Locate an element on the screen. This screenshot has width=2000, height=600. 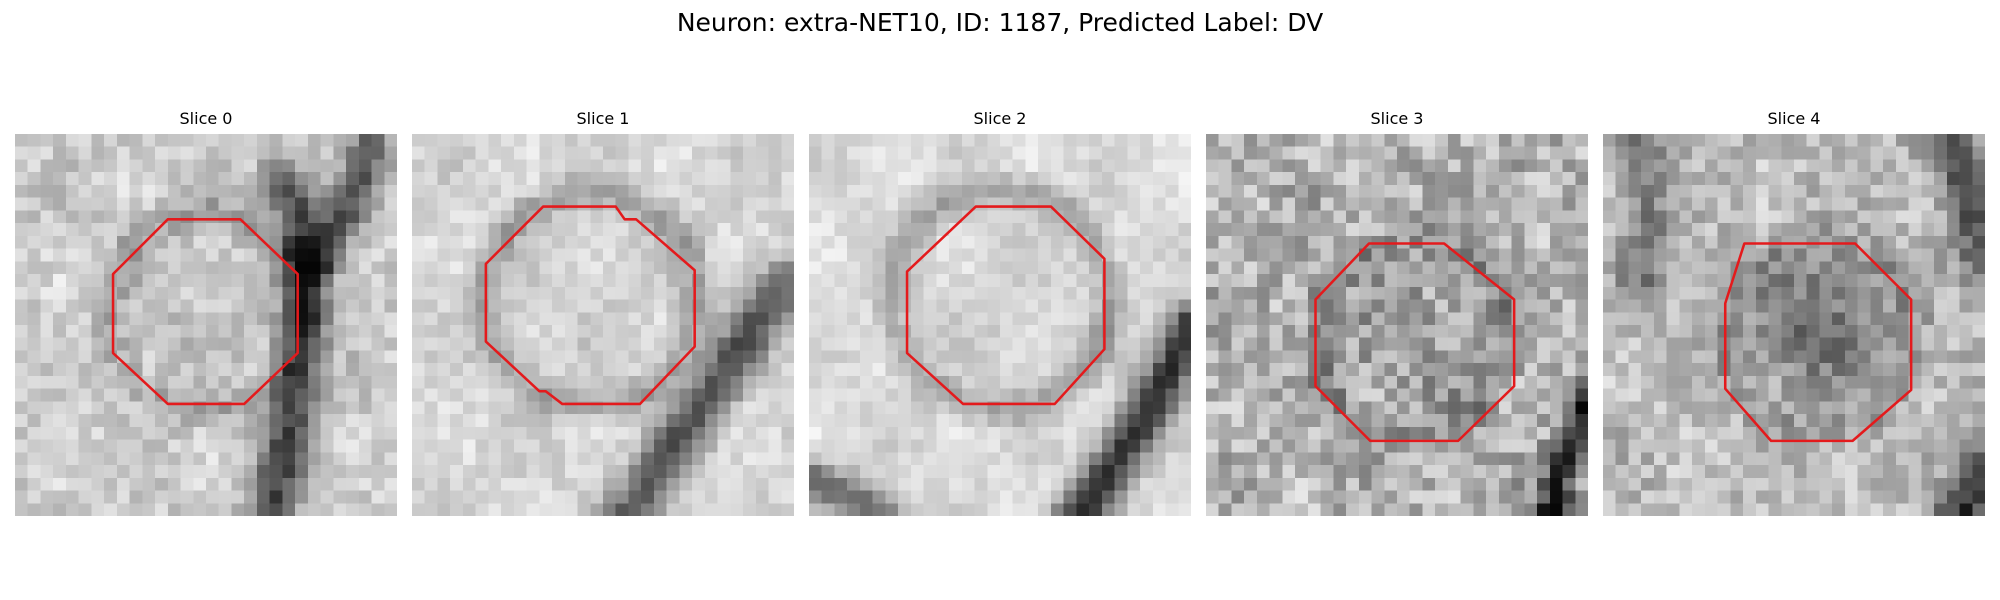
slice-panel-1: Slice 1 is located at coordinates (603, 312).